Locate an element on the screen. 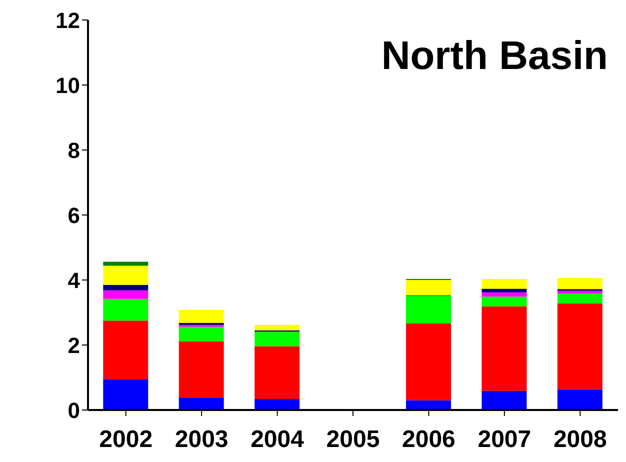 This screenshot has height=462, width=626. y-tick-label: 4 is located at coordinates (74, 280).